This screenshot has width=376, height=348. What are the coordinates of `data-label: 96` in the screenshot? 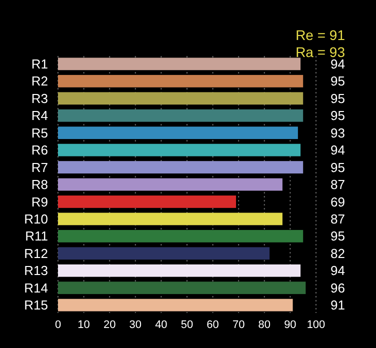 It's located at (337, 288).